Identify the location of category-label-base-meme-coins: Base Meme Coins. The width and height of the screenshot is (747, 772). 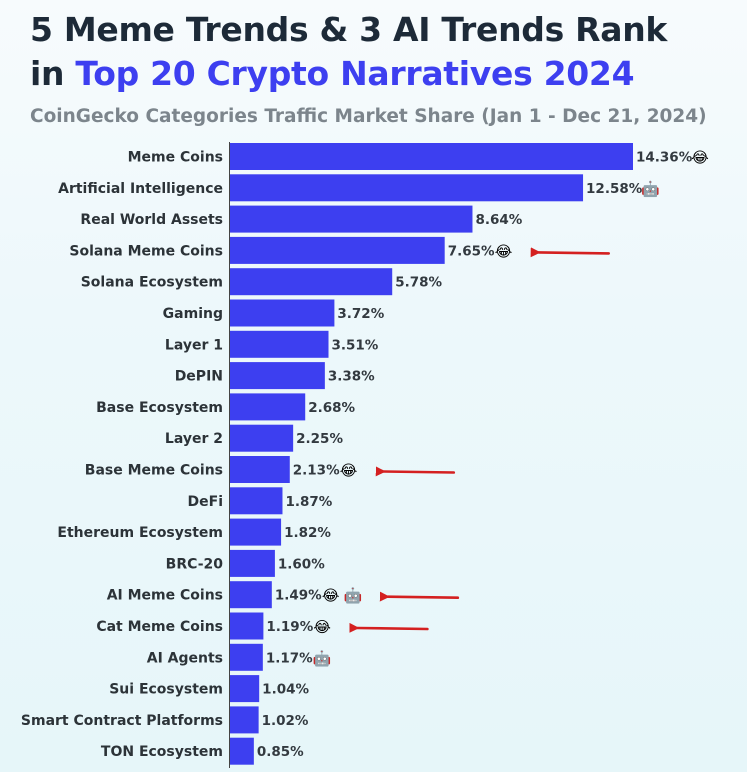
(154, 471).